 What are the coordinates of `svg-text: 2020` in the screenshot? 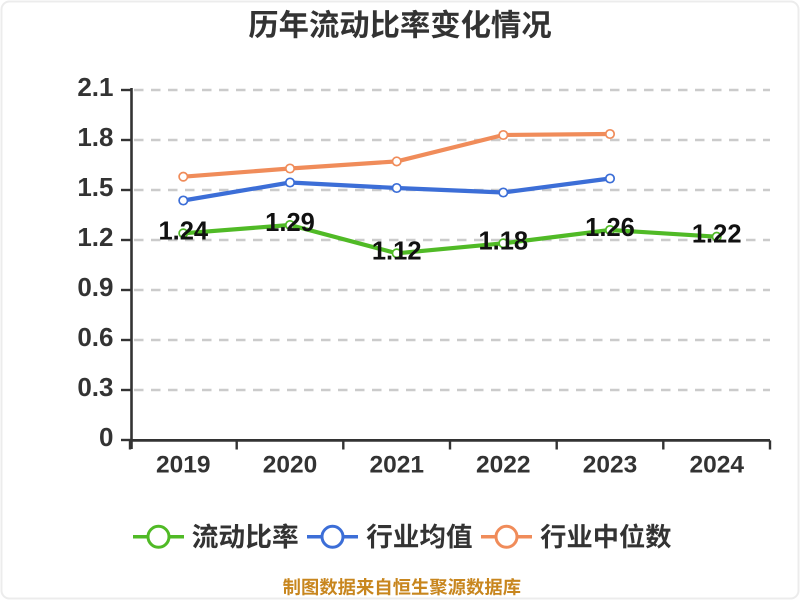 It's located at (290, 465).